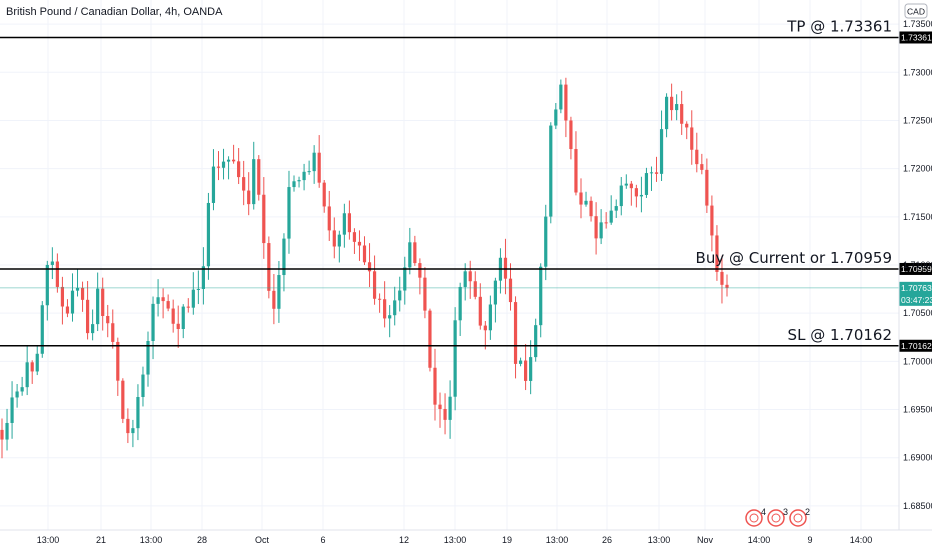 The image size is (932, 550). Describe the element at coordinates (839, 26) in the screenshot. I see `level-label-tp: TP @ 1.73361` at that location.